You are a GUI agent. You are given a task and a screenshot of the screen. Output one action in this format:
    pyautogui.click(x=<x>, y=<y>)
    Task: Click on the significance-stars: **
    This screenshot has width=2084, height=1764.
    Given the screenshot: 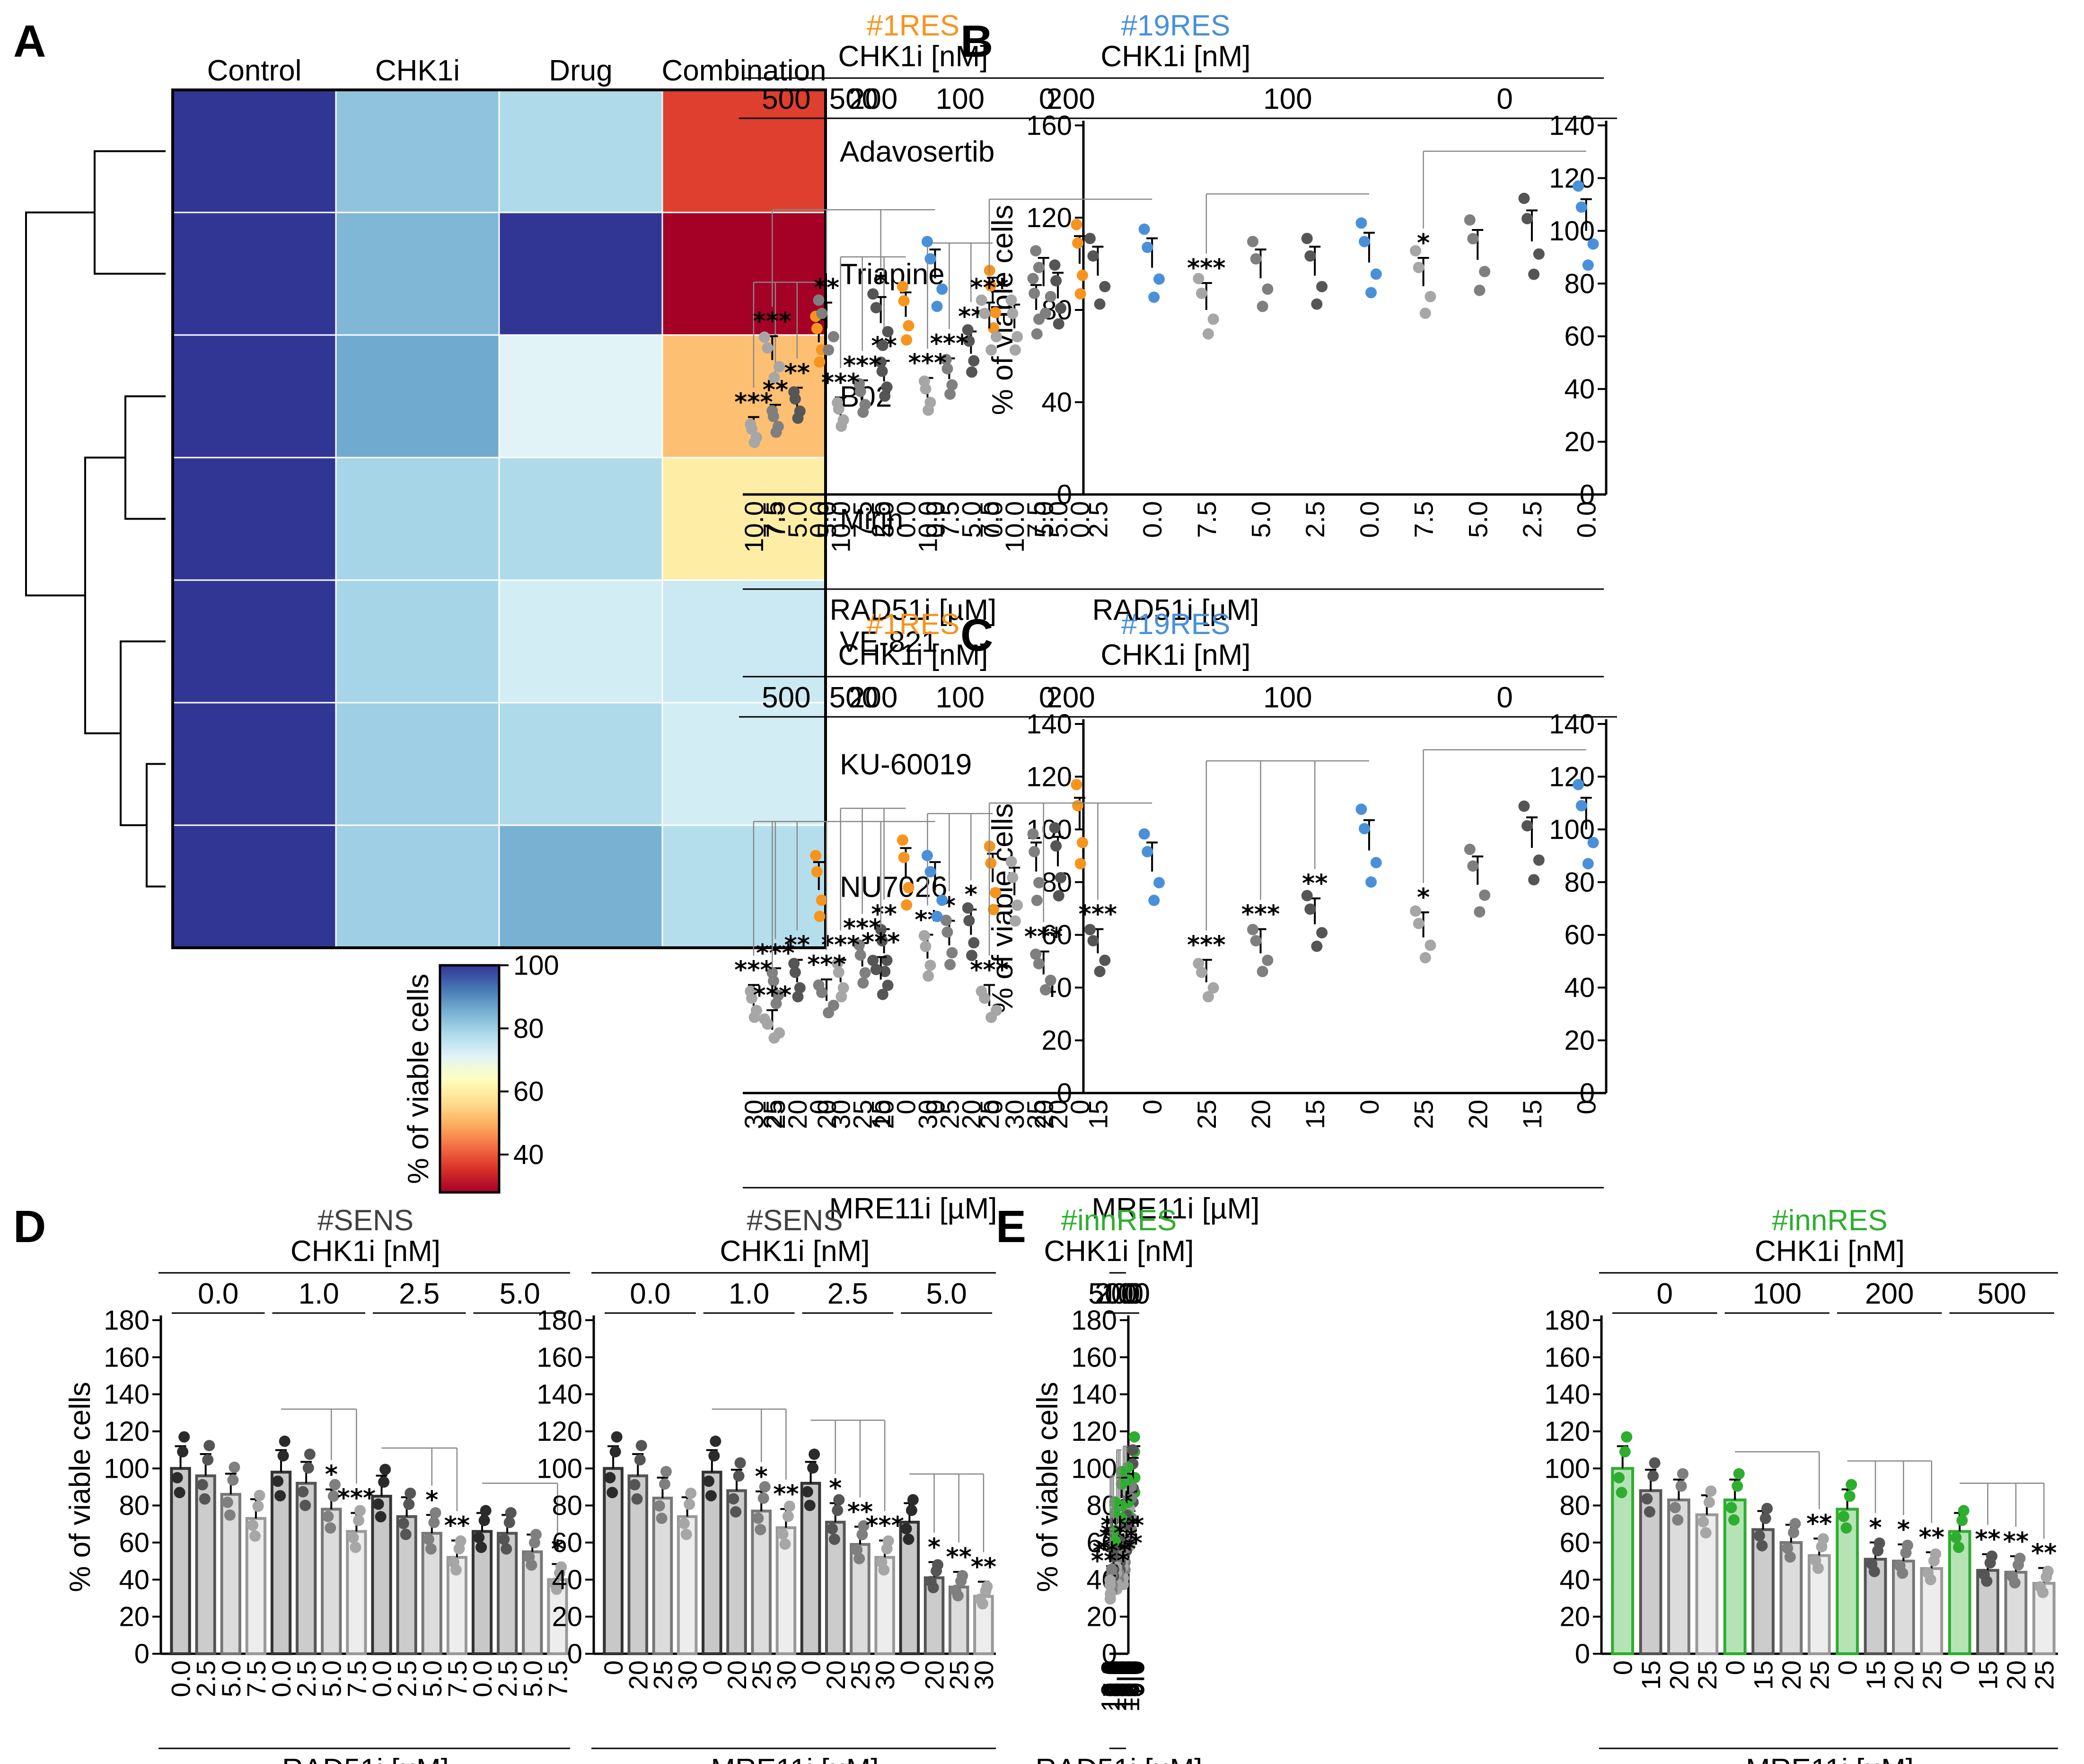 What is the action you would take?
    pyautogui.click(x=2044, y=1553)
    